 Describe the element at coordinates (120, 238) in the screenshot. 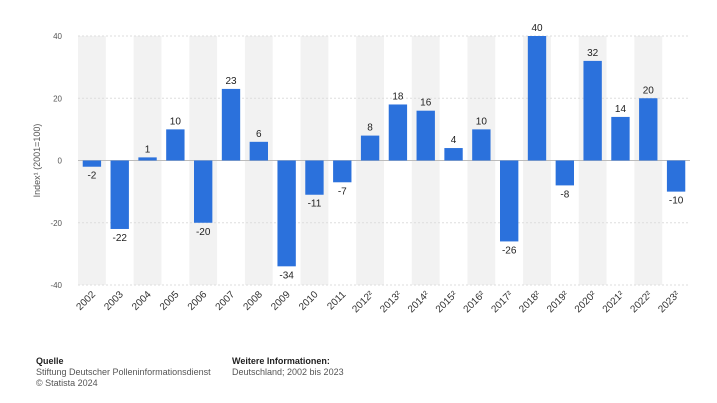

I see `data-label: -22` at that location.